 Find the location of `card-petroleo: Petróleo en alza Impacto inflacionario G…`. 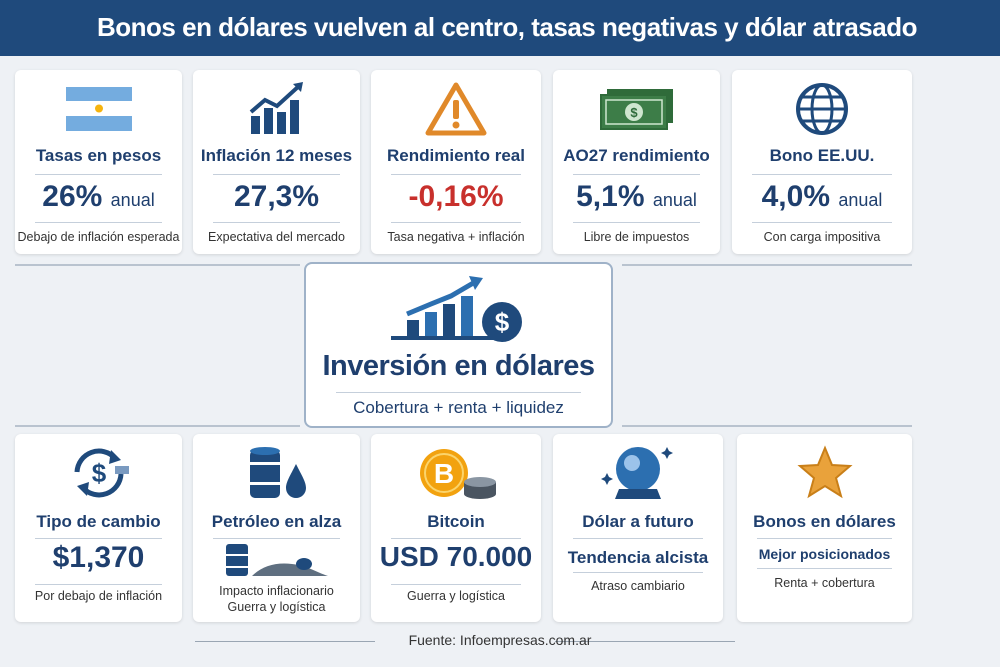

card-petroleo: Petróleo en alza Impacto inflacionario G… is located at coordinates (276, 528).